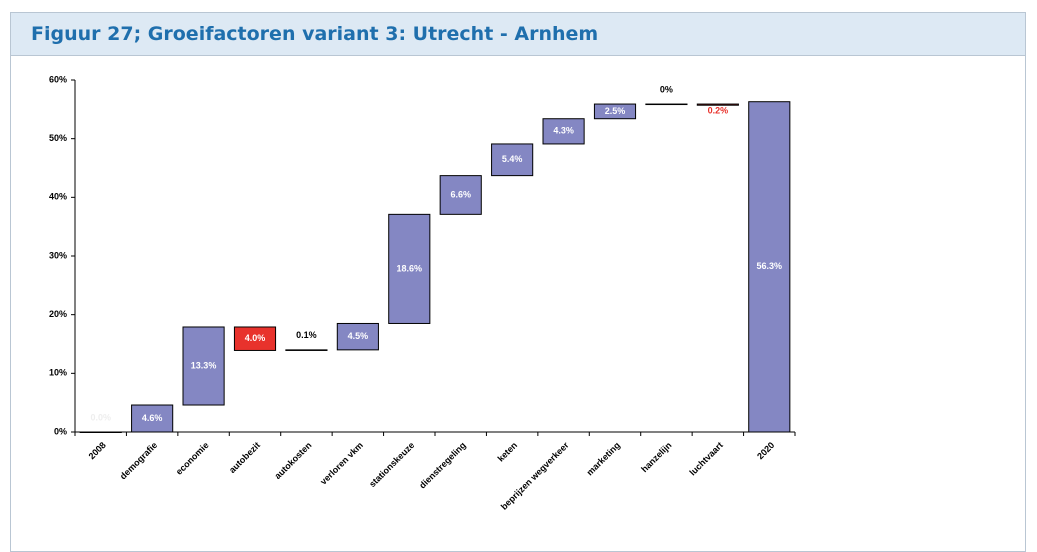 This screenshot has height=552, width=1037. Describe the element at coordinates (765, 450) in the screenshot. I see `x-tick-label: 2020` at that location.